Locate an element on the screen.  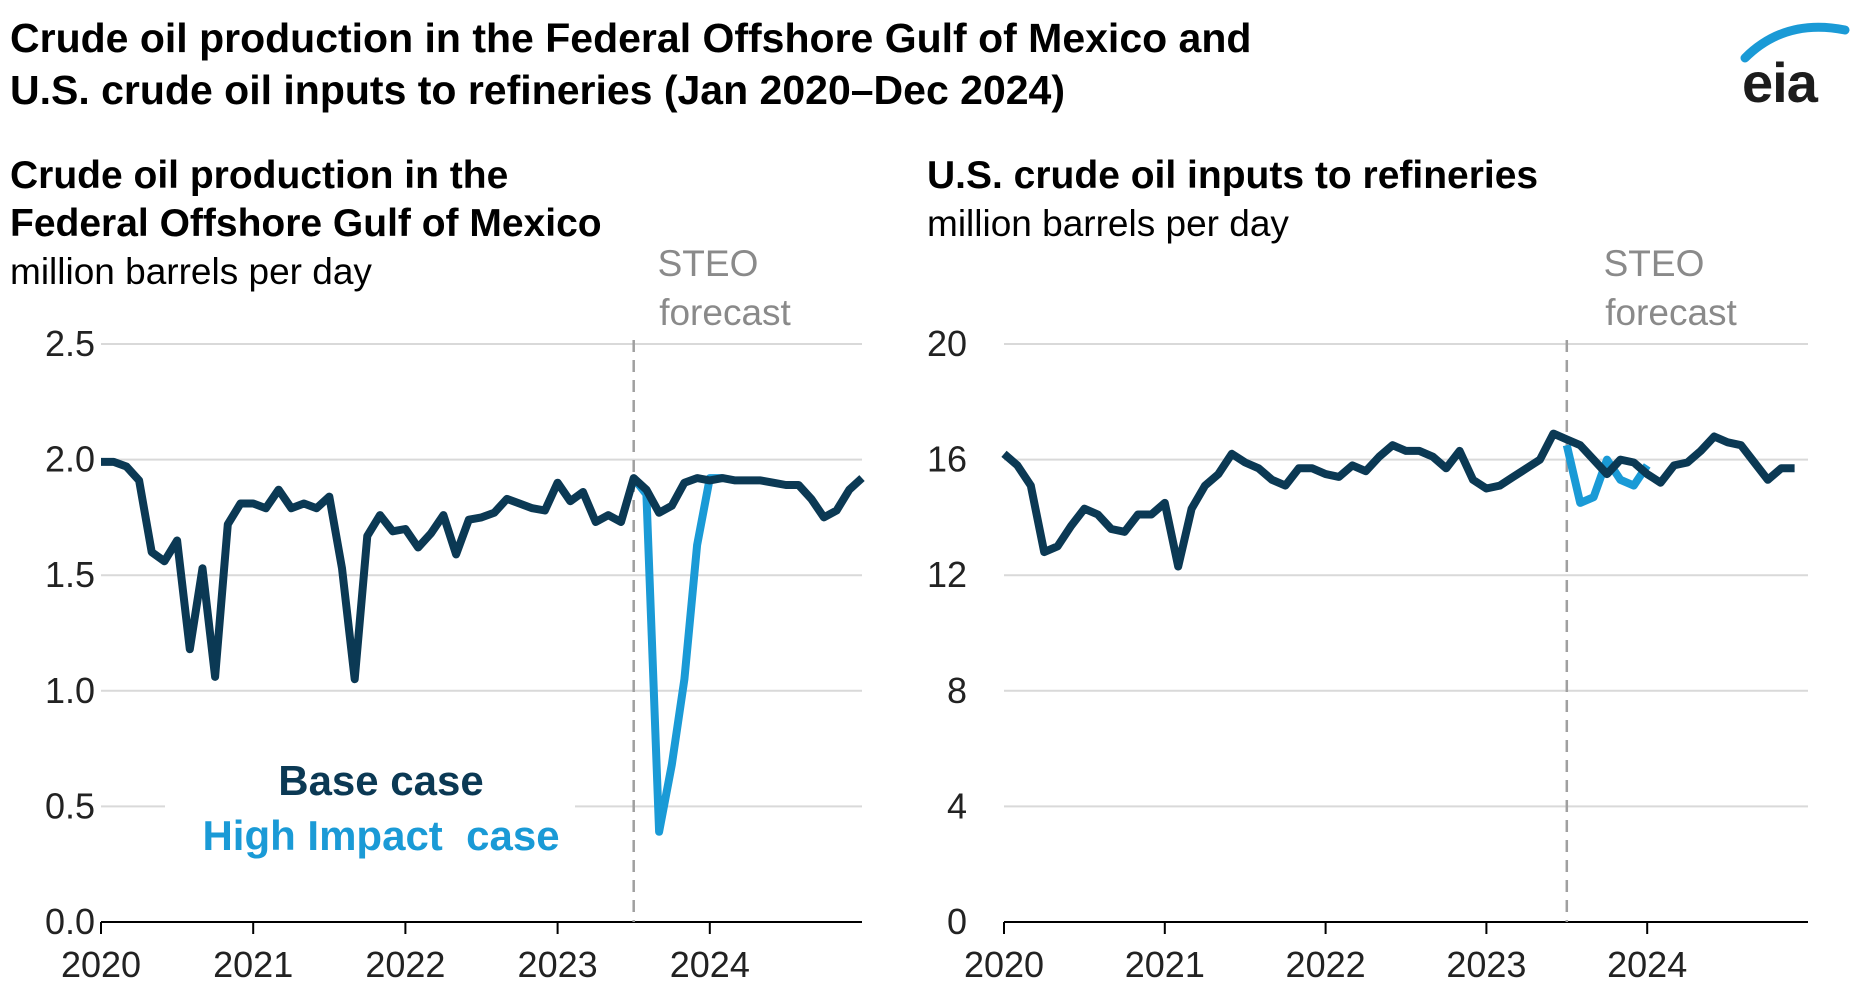
left-y-tick-label: 0.5 is located at coordinates (70, 805).